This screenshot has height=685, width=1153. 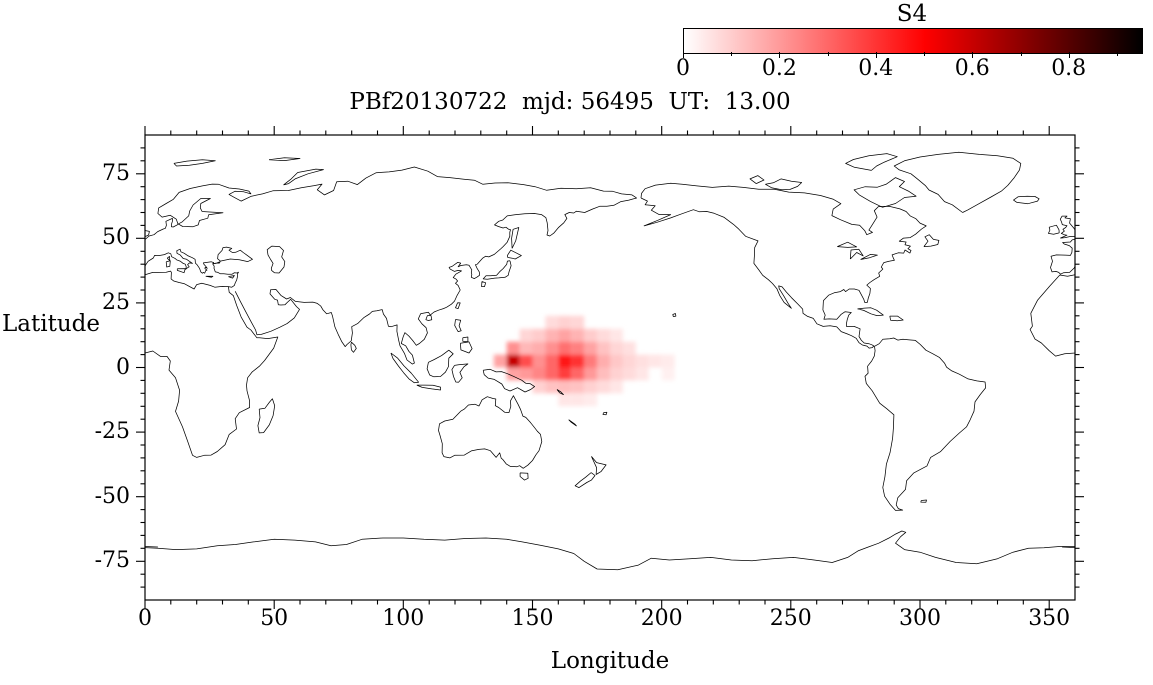 I want to click on plot-title: PBf20130722 mjd: 56495 UT: 13.00, so click(x=570, y=102).